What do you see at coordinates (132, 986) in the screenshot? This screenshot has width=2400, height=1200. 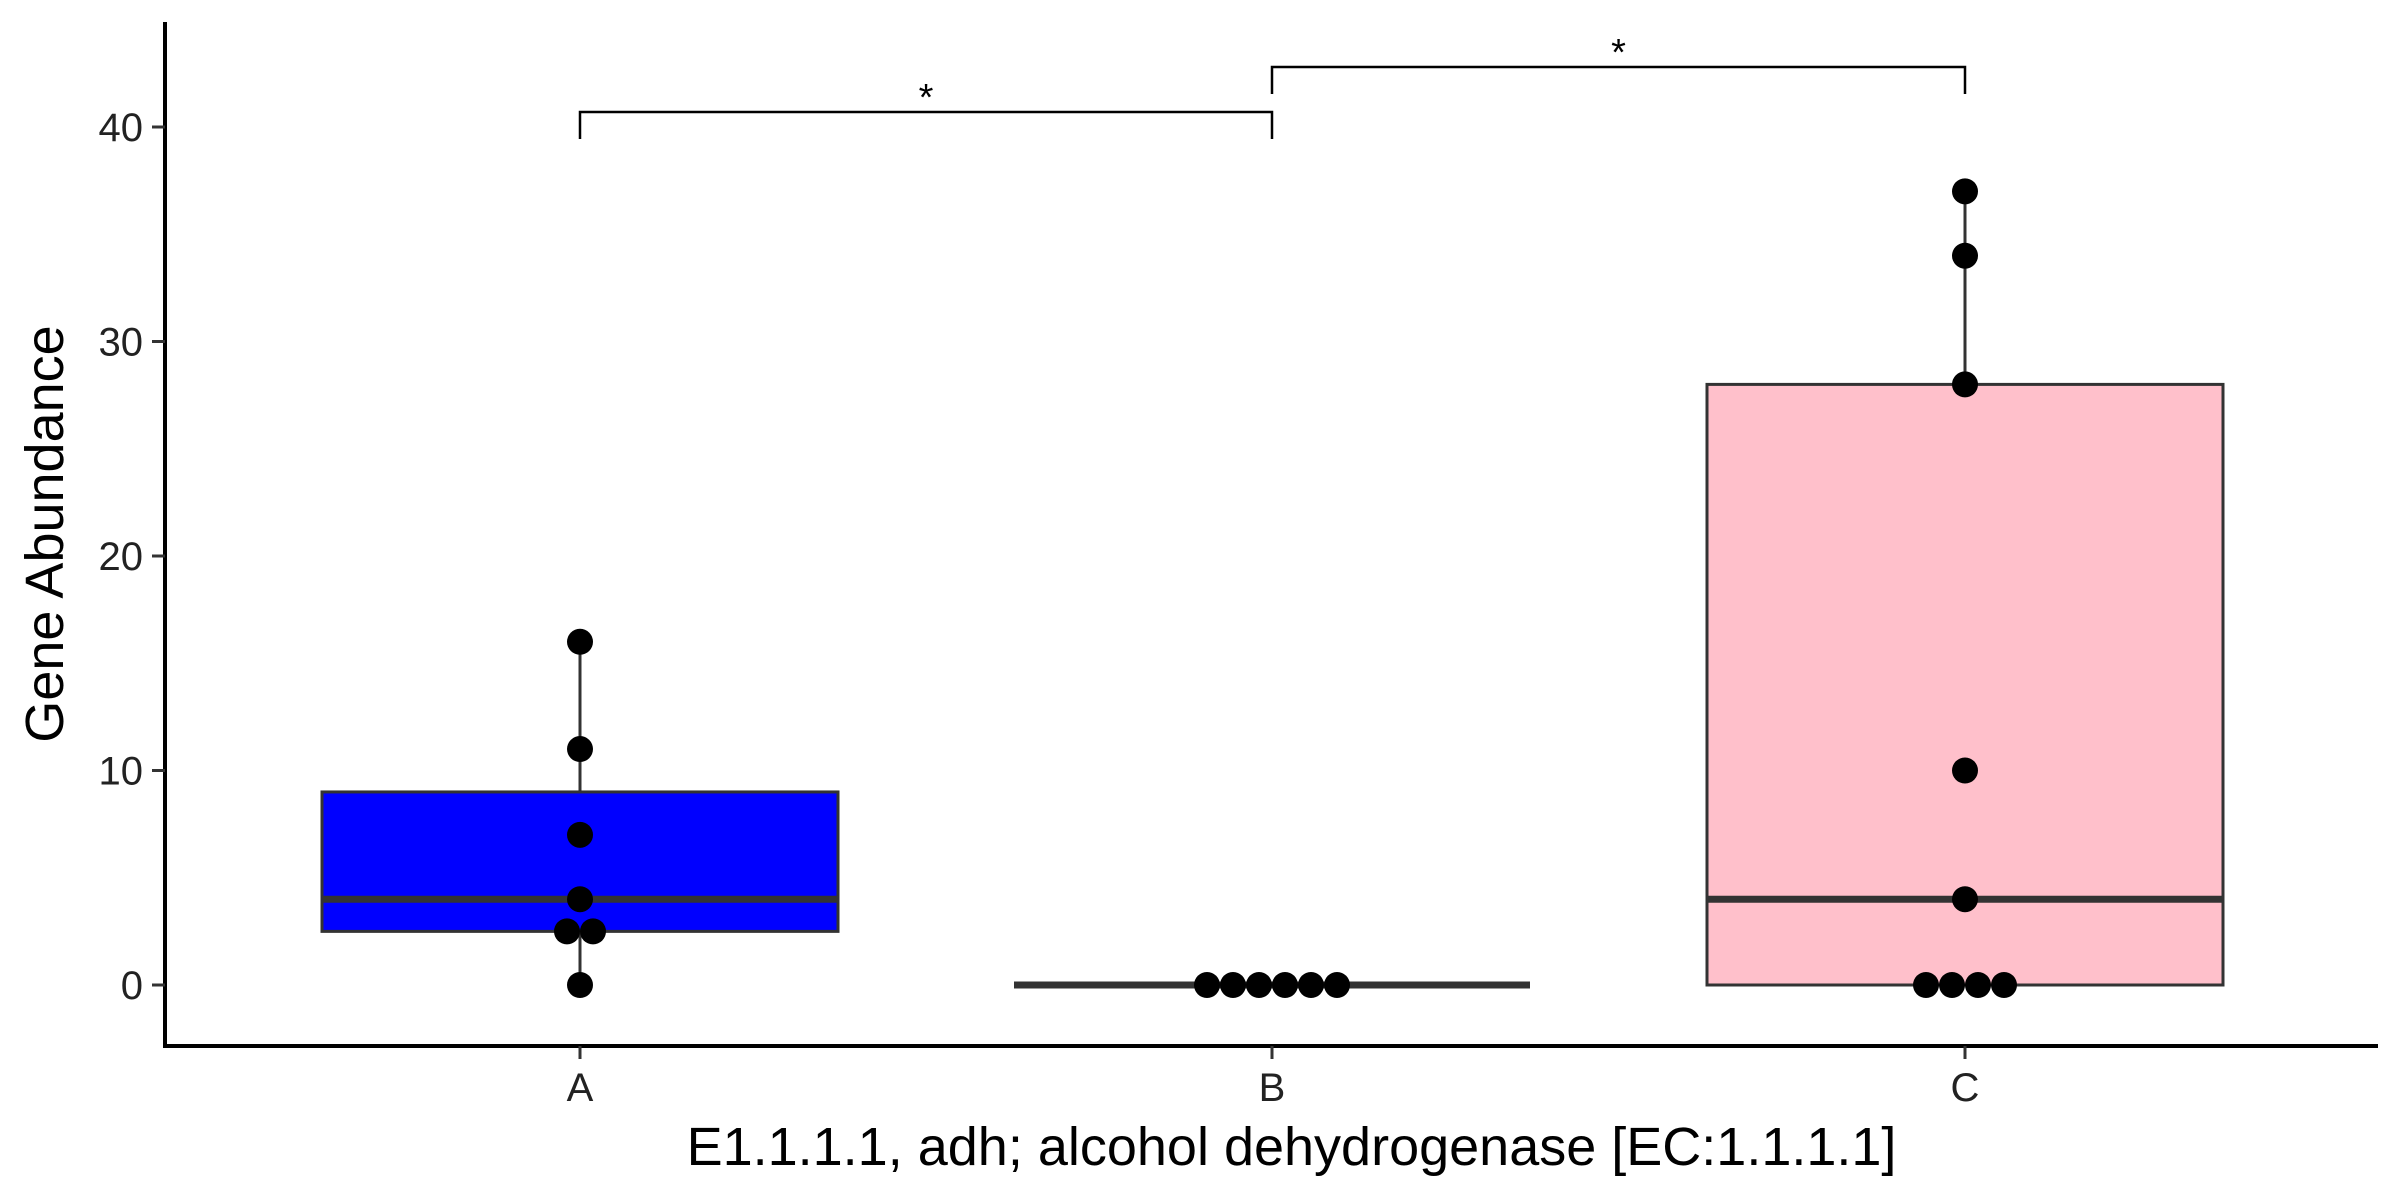 I see `y-tick-label-0: 0` at bounding box center [132, 986].